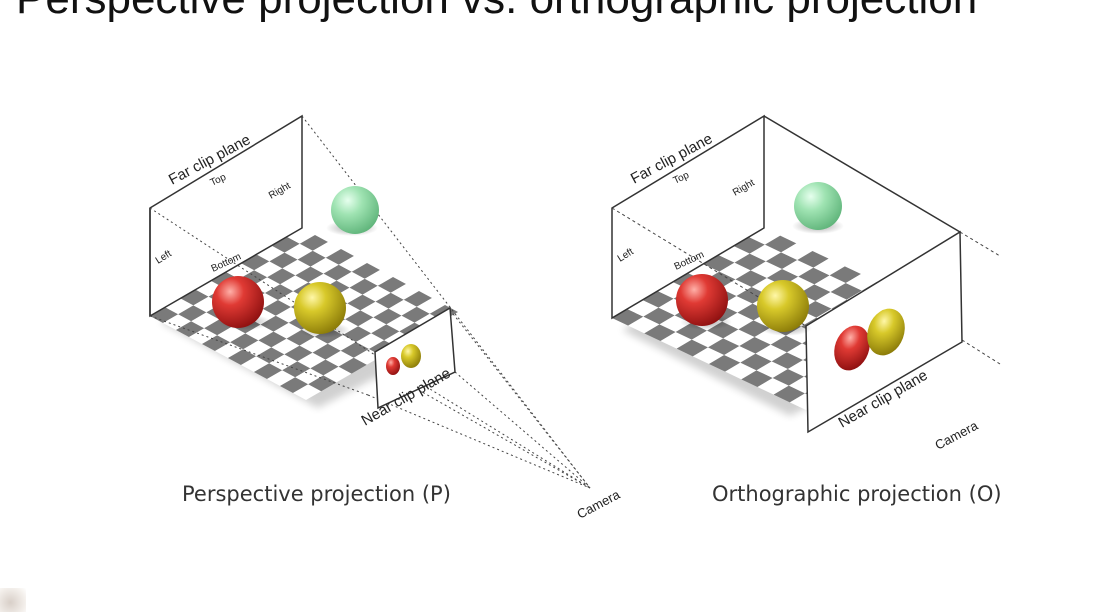 The width and height of the screenshot is (1103, 612). What do you see at coordinates (688, 217) in the screenshot?
I see `far-clip-plane` at bounding box center [688, 217].